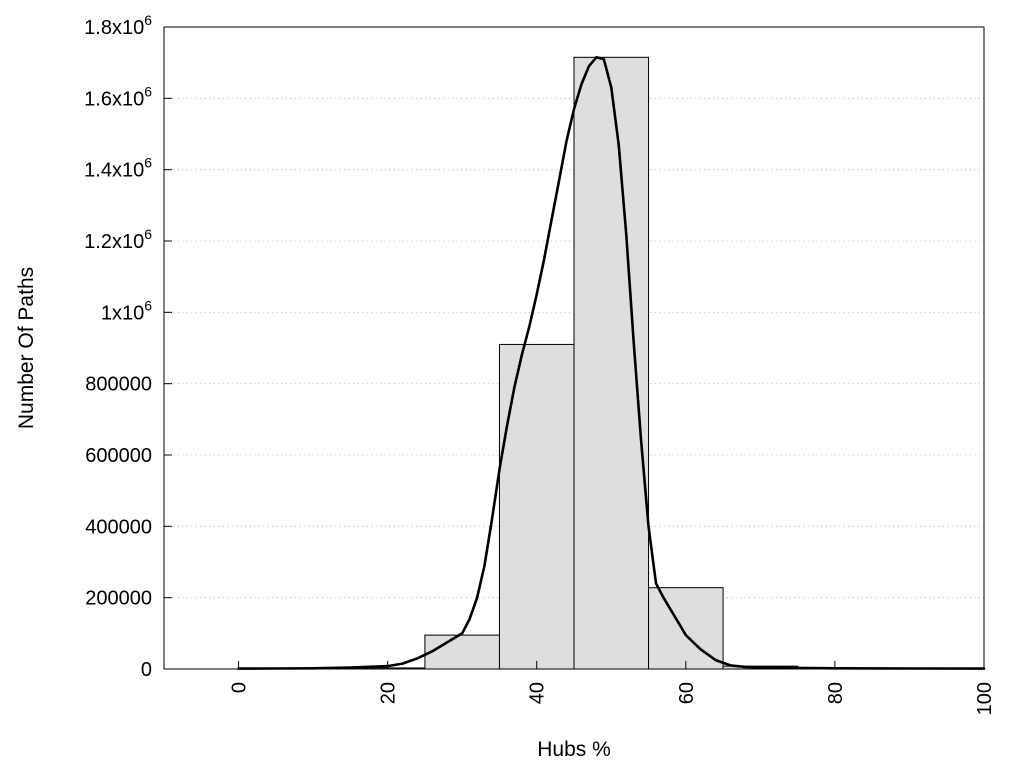 This screenshot has width=1024, height=768. Describe the element at coordinates (389, 693) in the screenshot. I see `x-tick-label: 20` at that location.